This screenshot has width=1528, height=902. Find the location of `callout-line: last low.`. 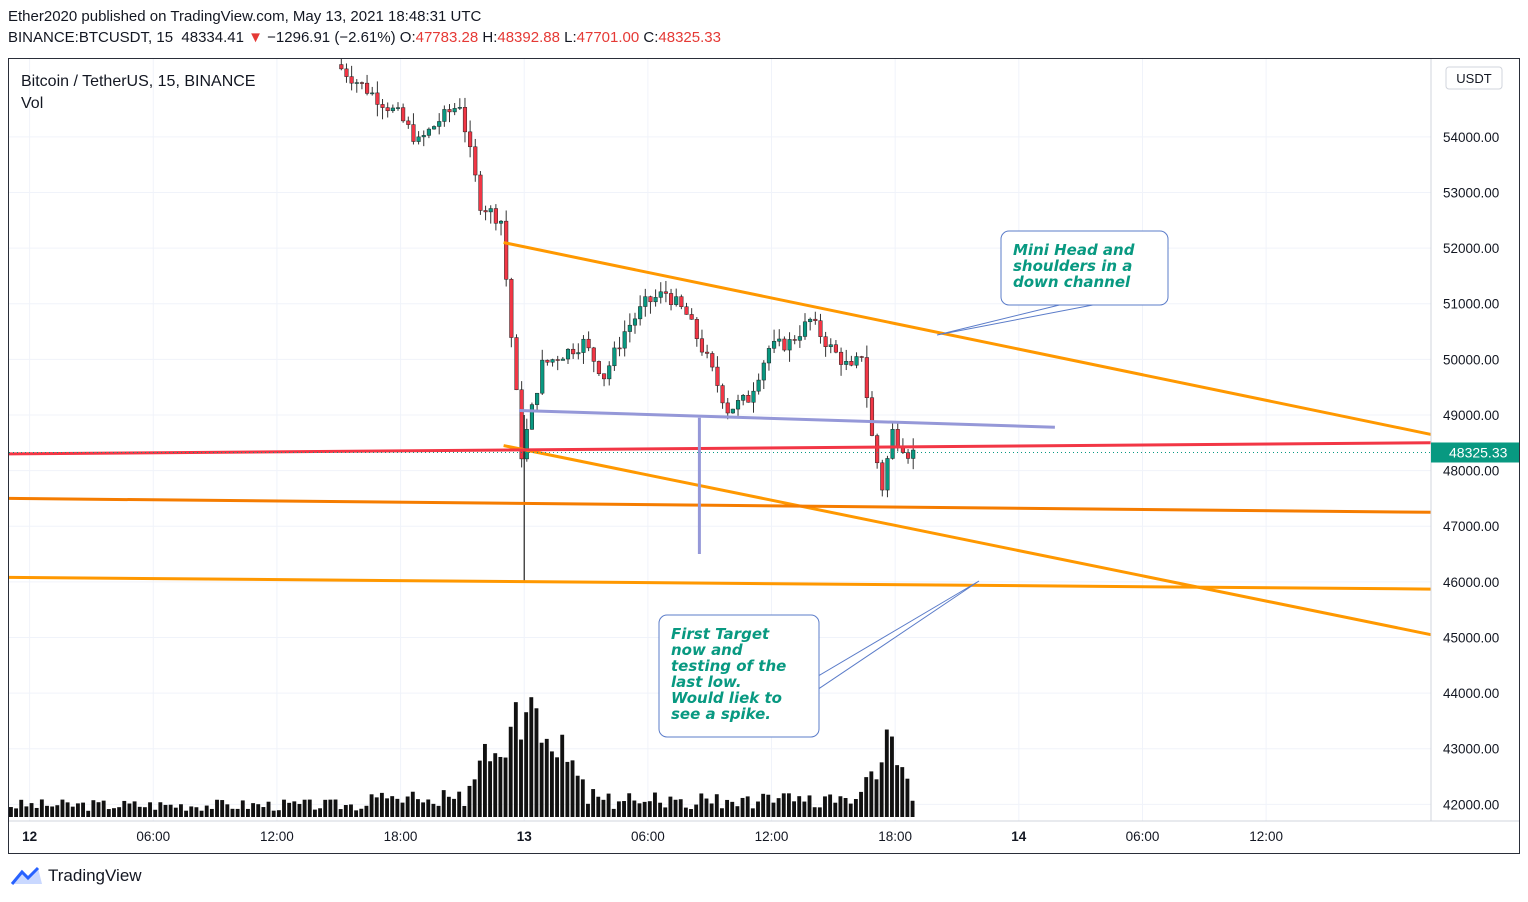

callout-line: last low. is located at coordinates (706, 682).